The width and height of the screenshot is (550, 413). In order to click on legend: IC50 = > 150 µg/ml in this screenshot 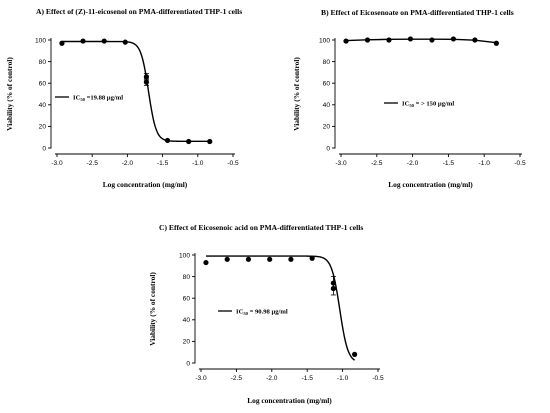, I will do `click(419, 104)`.